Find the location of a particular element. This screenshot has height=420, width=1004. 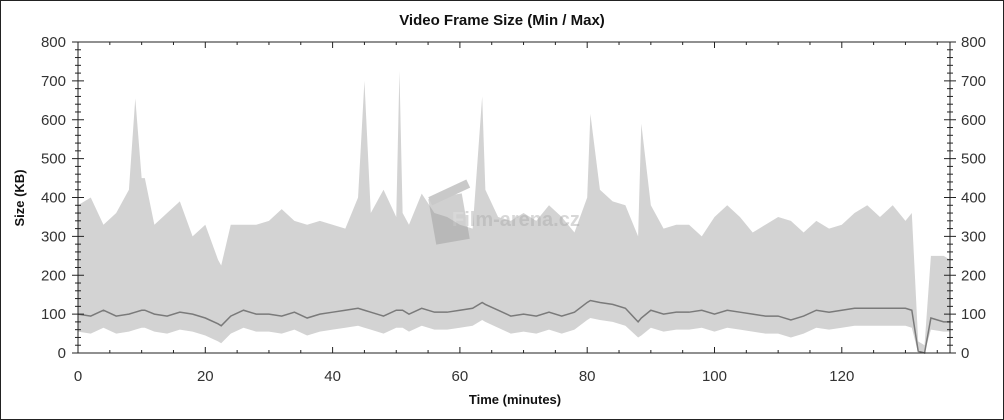

y-tick-label-left: 400 is located at coordinates (53, 198).